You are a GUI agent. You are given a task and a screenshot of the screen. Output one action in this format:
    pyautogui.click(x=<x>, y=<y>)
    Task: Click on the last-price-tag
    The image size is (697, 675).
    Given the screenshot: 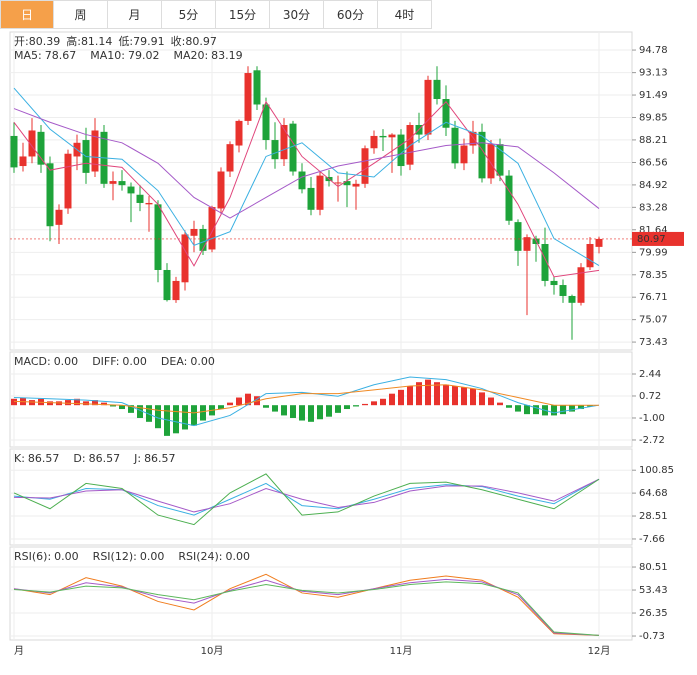 What is the action you would take?
    pyautogui.click(x=658, y=238)
    